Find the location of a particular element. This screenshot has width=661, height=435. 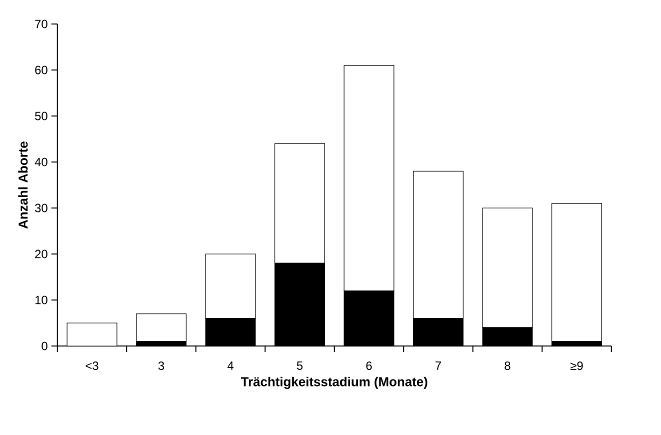

x-tick-label: 4 is located at coordinates (230, 366).